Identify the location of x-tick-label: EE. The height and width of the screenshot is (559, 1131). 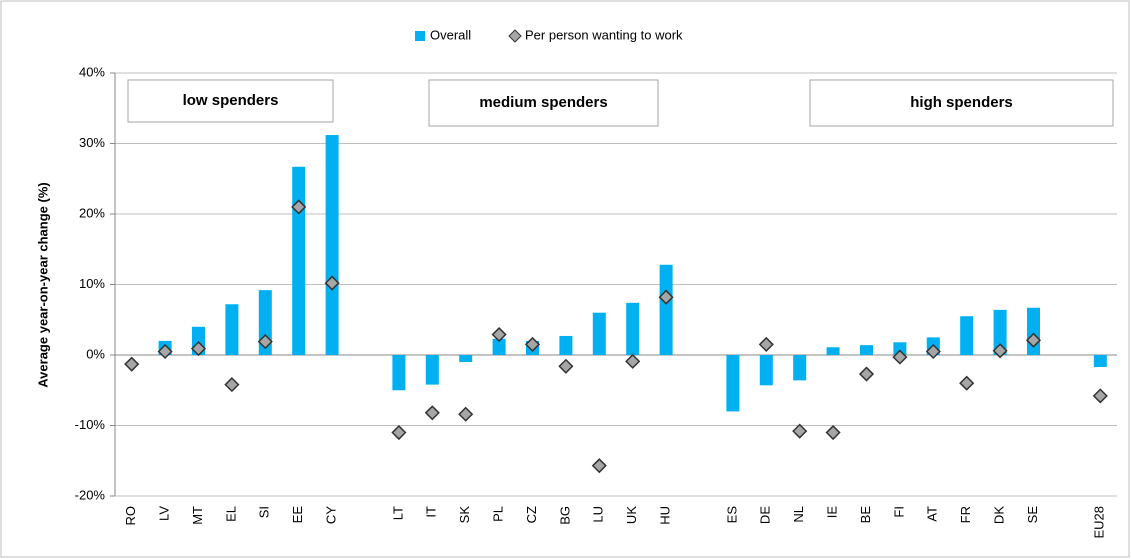
(297, 515).